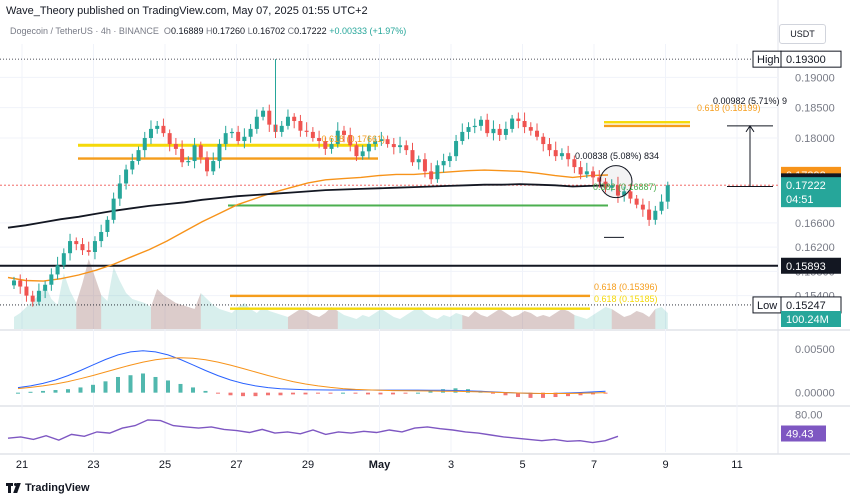  Describe the element at coordinates (647, 122) in the screenshot. I see `fib-target-yellow` at that location.